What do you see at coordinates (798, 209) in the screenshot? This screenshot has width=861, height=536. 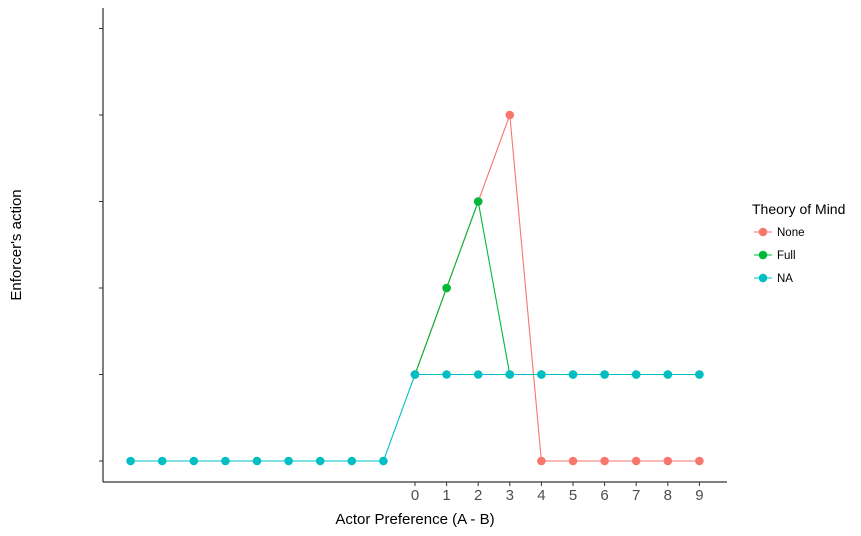 I see `legend-title: Theory of Mind` at bounding box center [798, 209].